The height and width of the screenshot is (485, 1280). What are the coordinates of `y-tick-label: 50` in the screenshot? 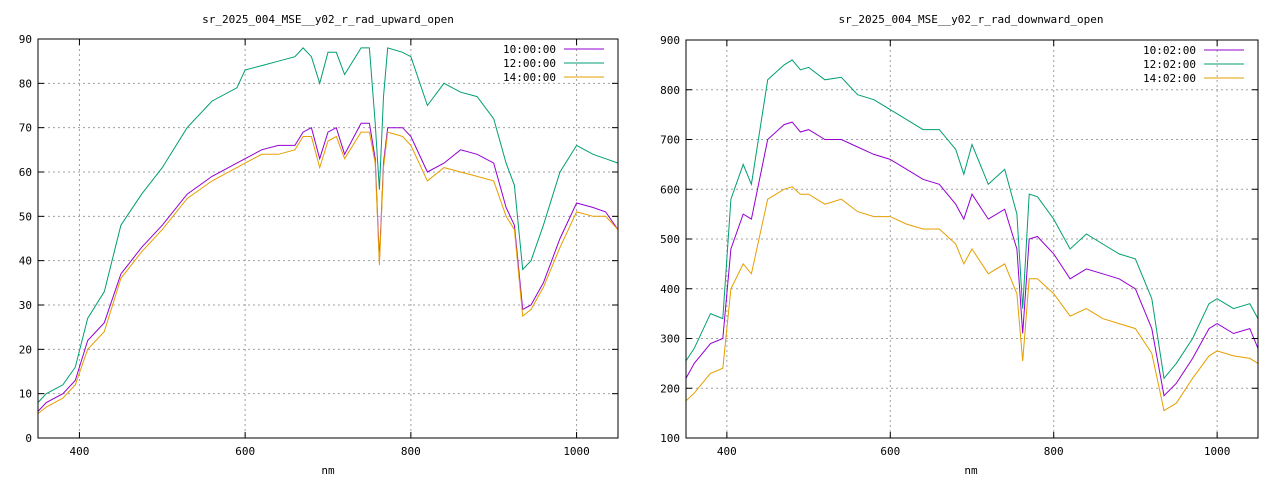 It's located at (25, 216).